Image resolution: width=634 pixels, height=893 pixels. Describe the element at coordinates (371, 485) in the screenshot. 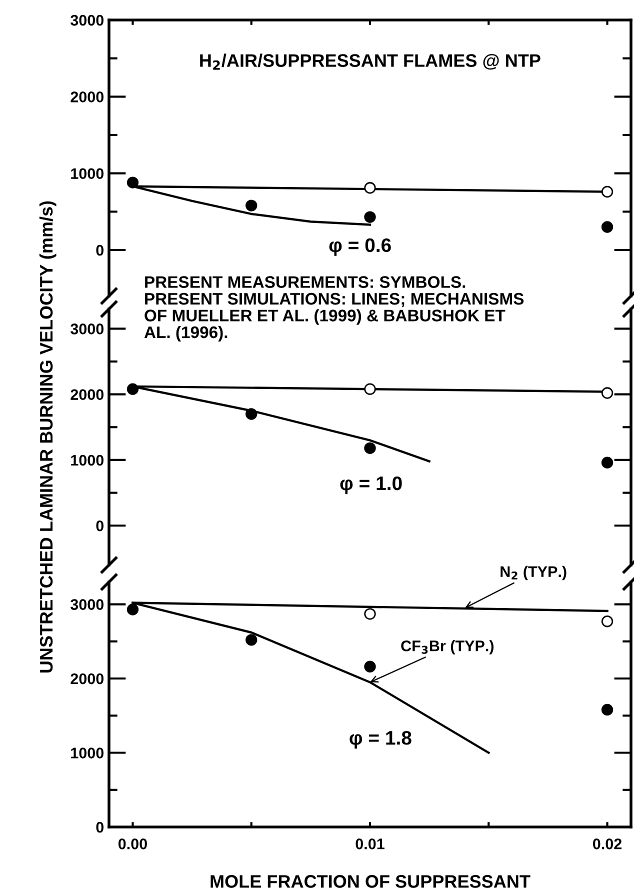

I see `annotation: φ = 1.0` at that location.